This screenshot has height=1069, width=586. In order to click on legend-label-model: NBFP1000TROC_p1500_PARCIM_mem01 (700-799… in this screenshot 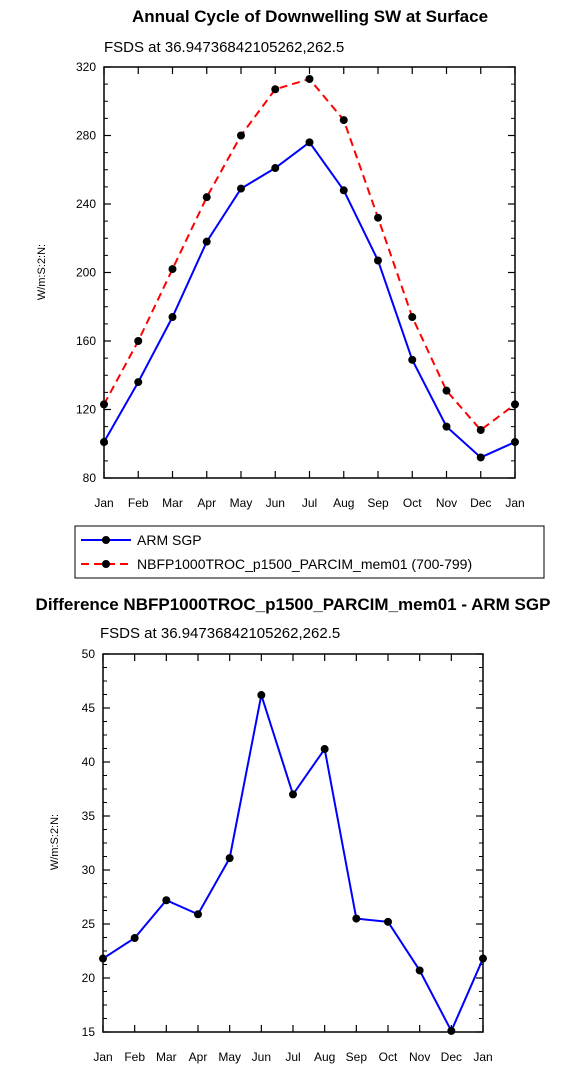, I will do `click(304, 564)`.